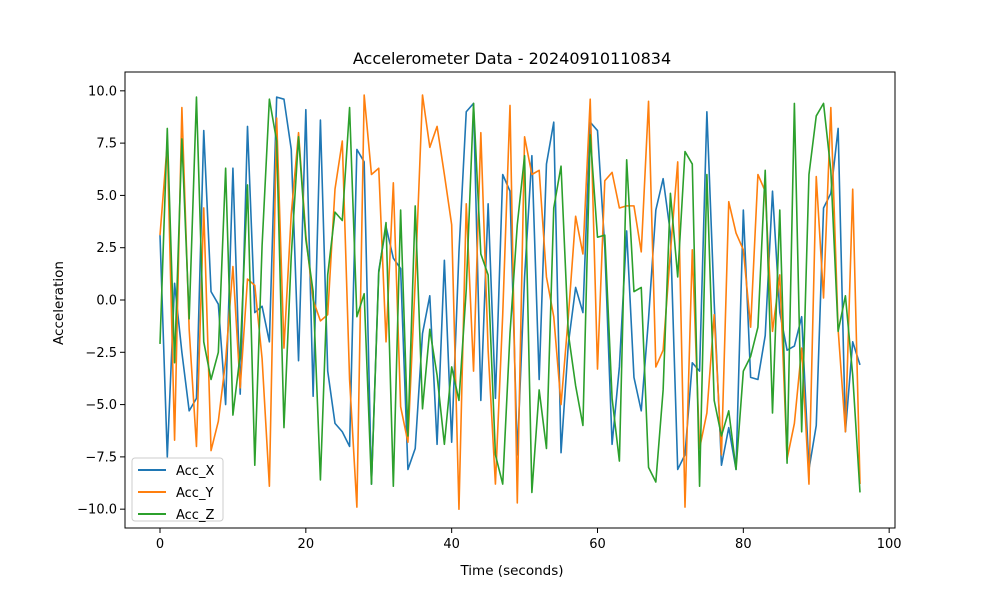  I want to click on y-tick-label: −7.5, so click(101, 457).